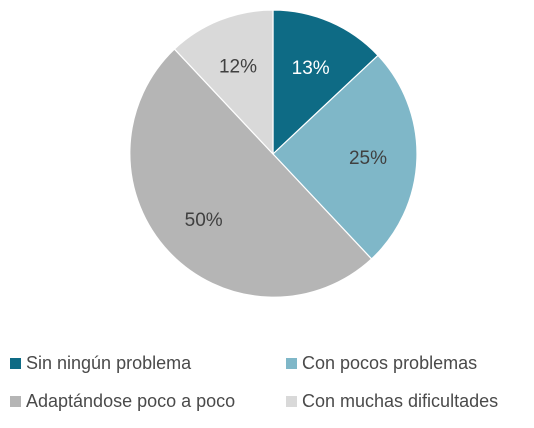  Describe the element at coordinates (238, 67) in the screenshot. I see `slice-value-label-3: 12%` at that location.